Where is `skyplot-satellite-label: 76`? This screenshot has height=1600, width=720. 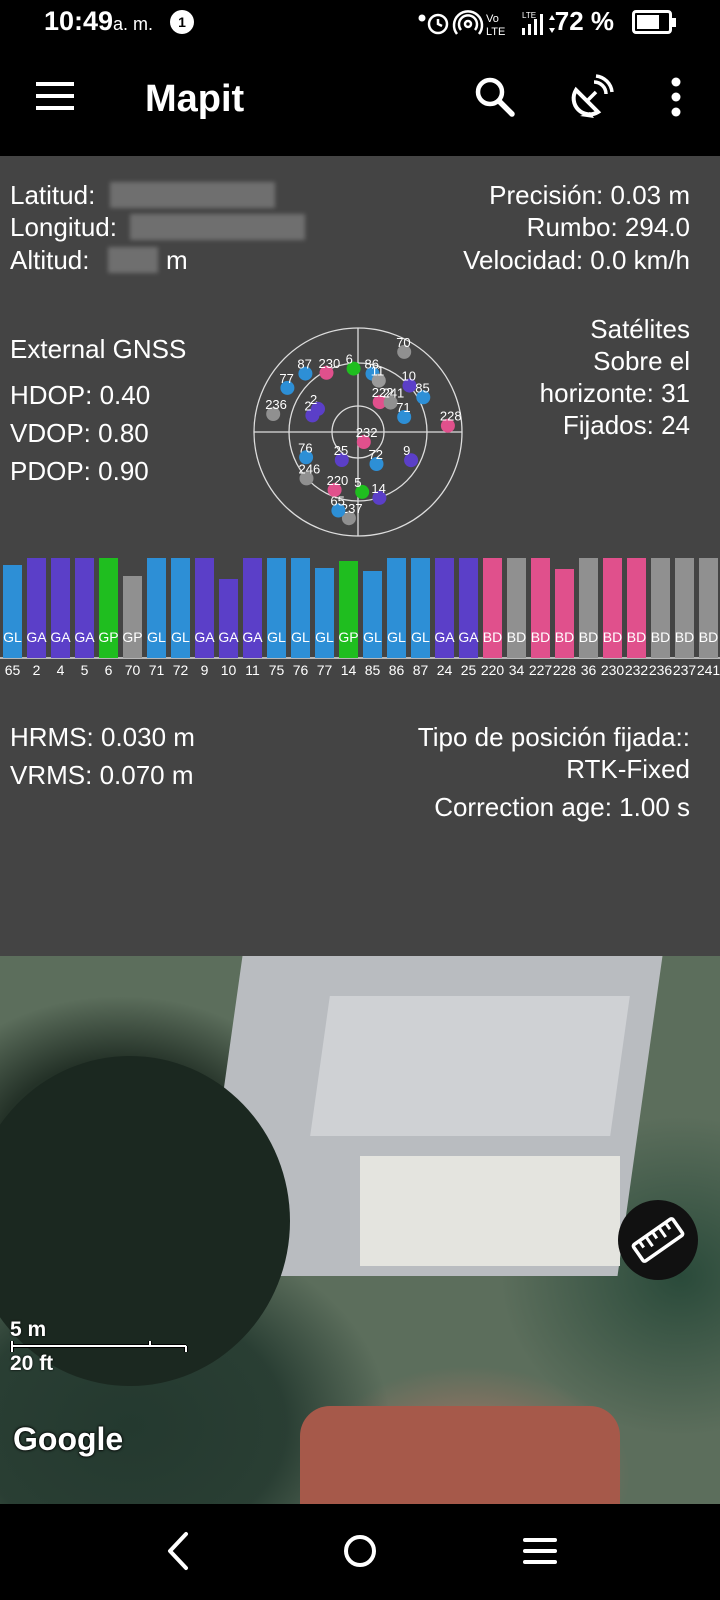
skyplot-satellite-label: 76 is located at coordinates (305, 447).